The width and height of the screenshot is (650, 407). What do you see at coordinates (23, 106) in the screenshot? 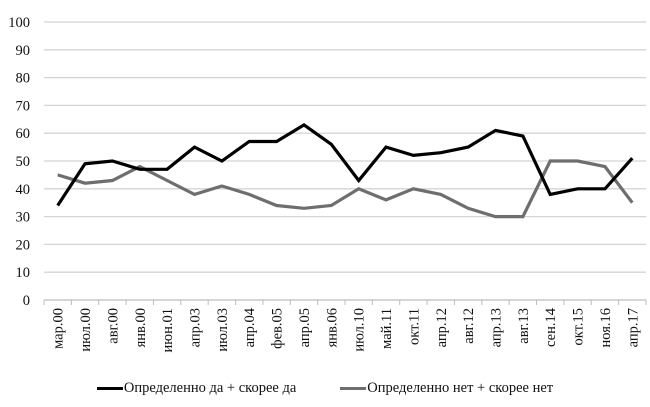
I see `y-tick-label: 70` at bounding box center [23, 106].